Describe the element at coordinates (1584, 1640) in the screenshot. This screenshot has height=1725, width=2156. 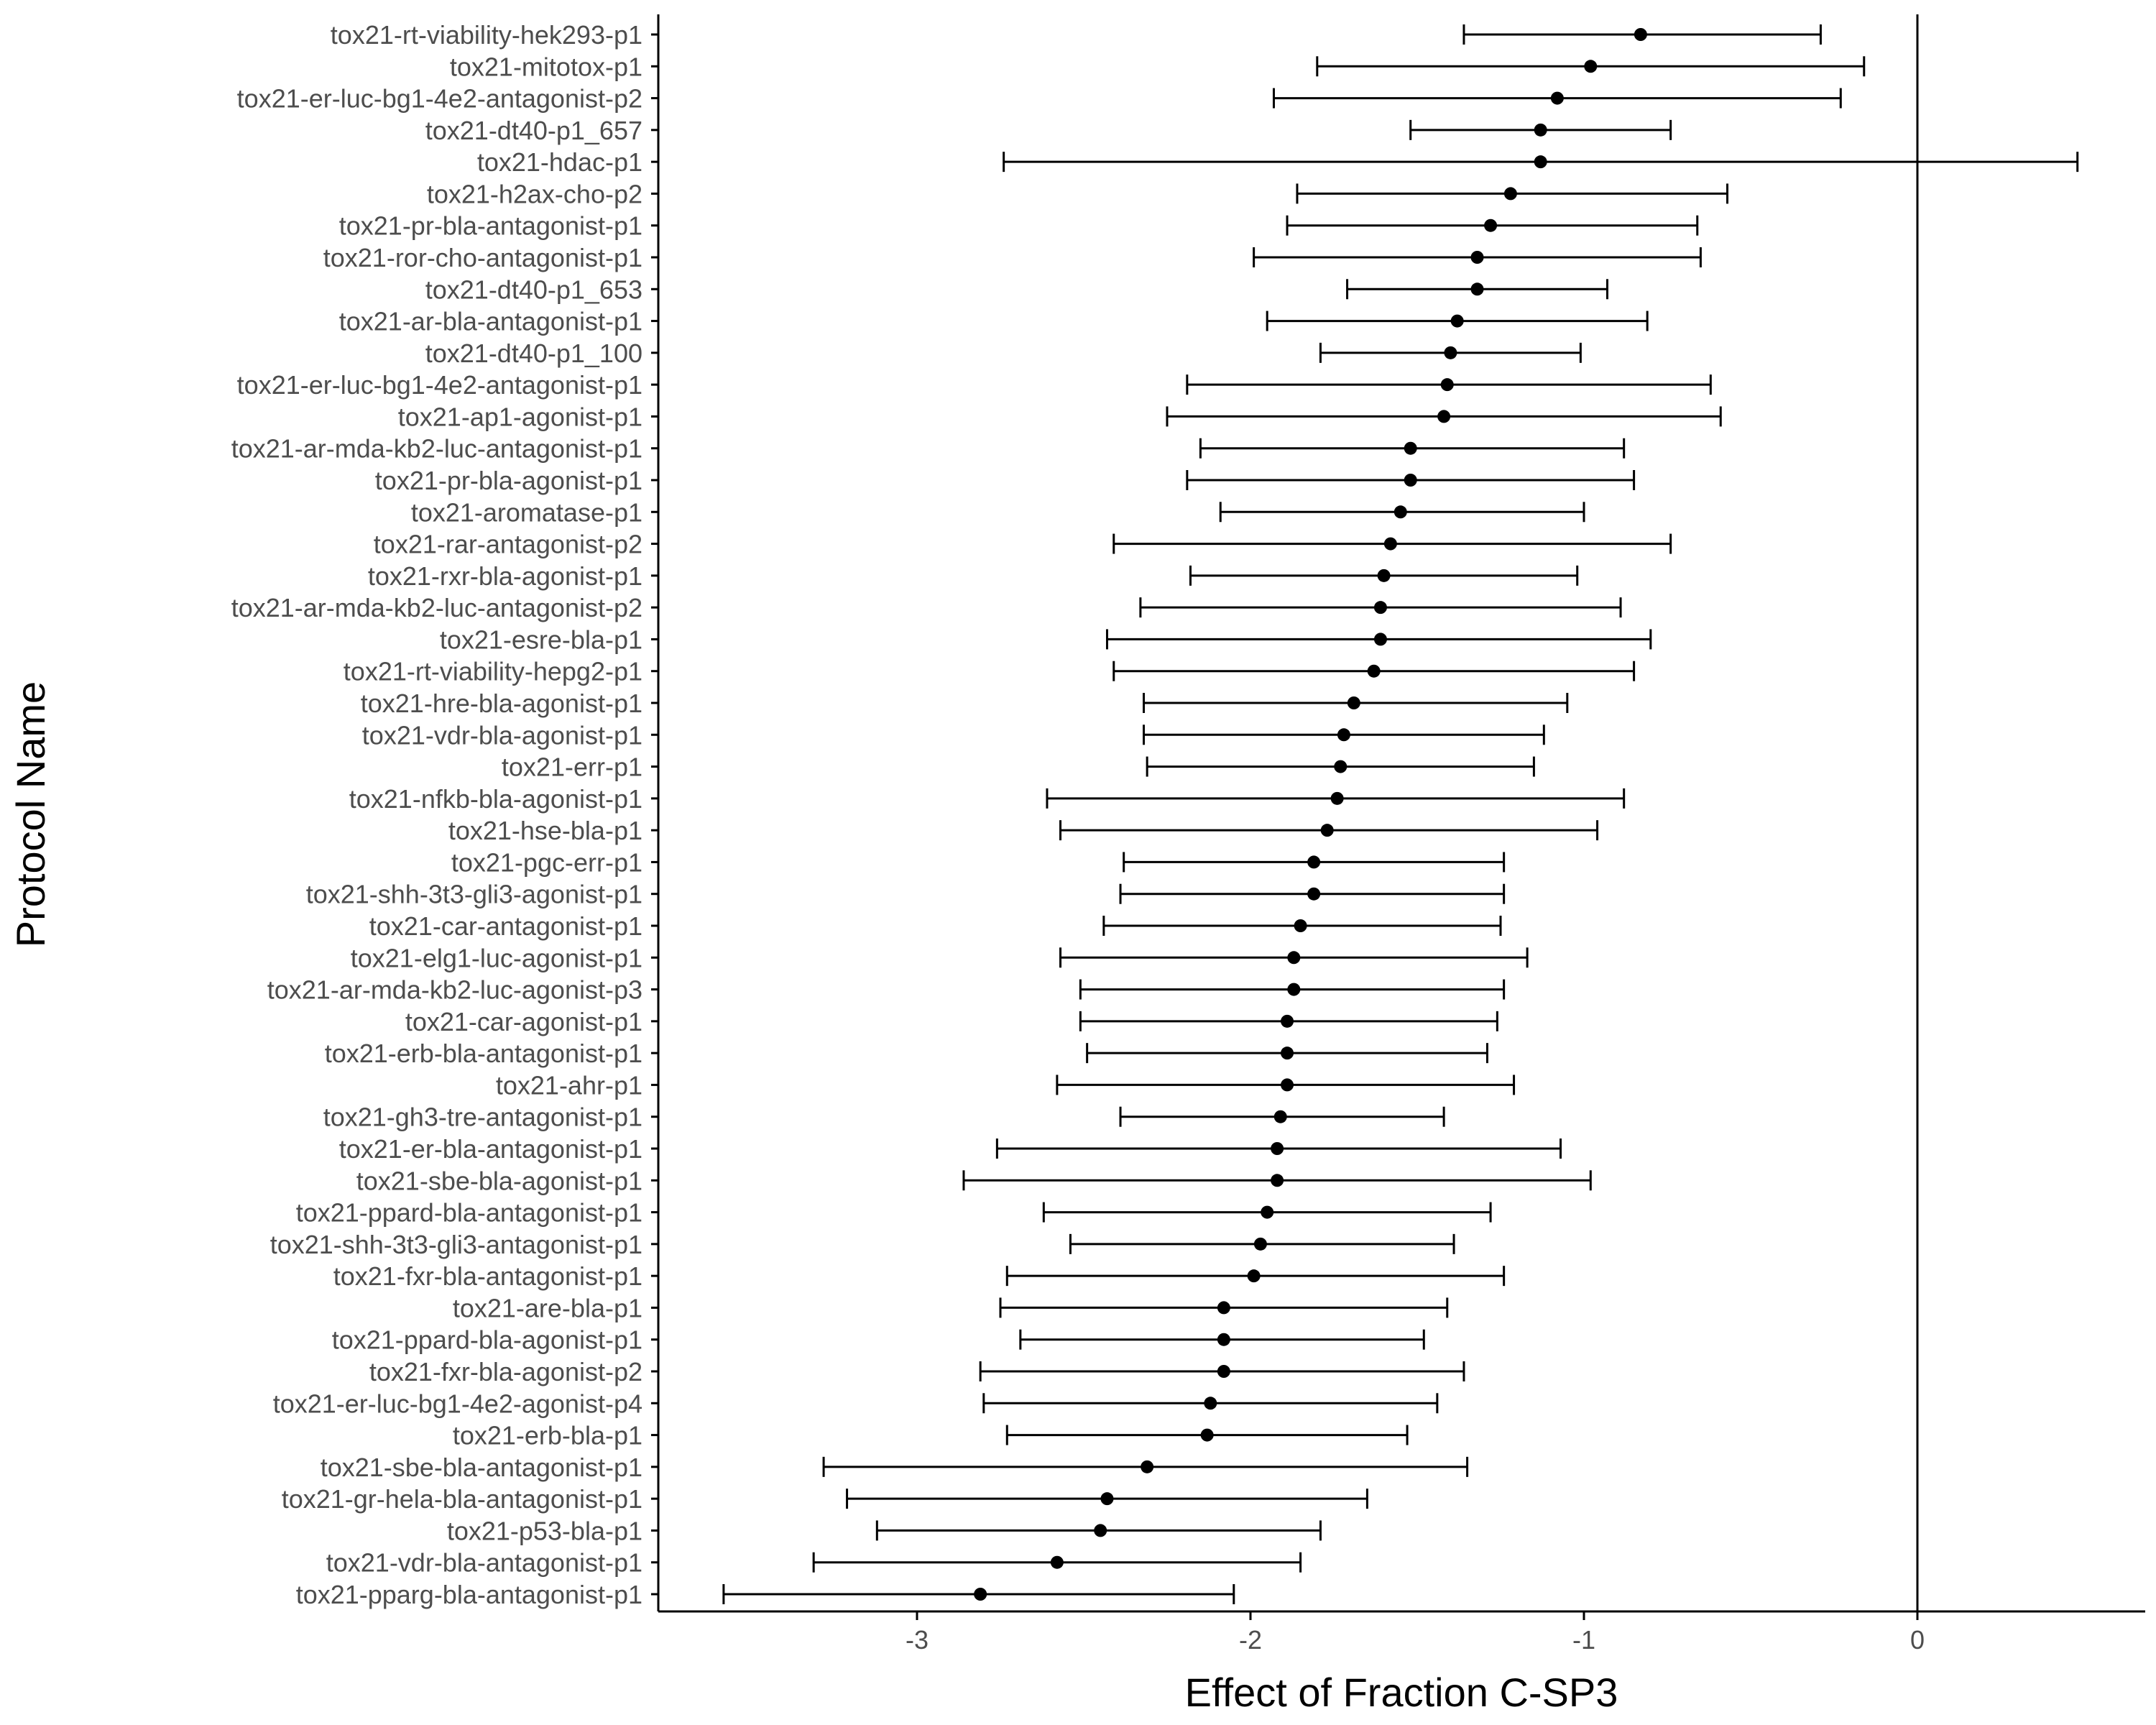
I see `x-tick-label: -1` at that location.